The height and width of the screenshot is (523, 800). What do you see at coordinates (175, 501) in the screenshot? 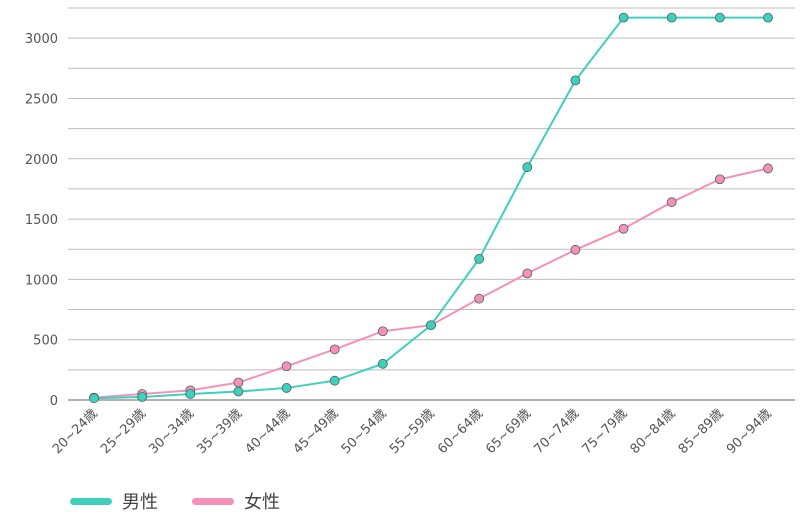
I see `legend: 男性 女性` at bounding box center [175, 501].